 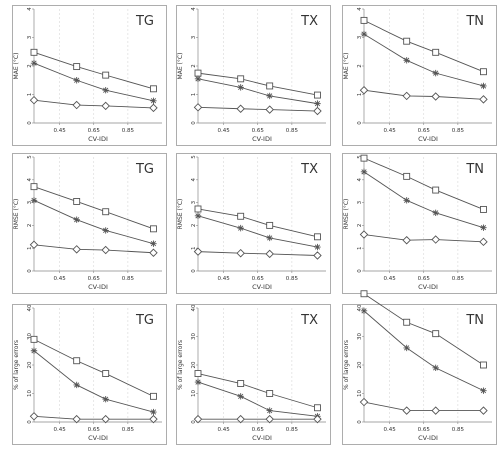 I want to click on panel-title: TG, so click(x=144, y=169).